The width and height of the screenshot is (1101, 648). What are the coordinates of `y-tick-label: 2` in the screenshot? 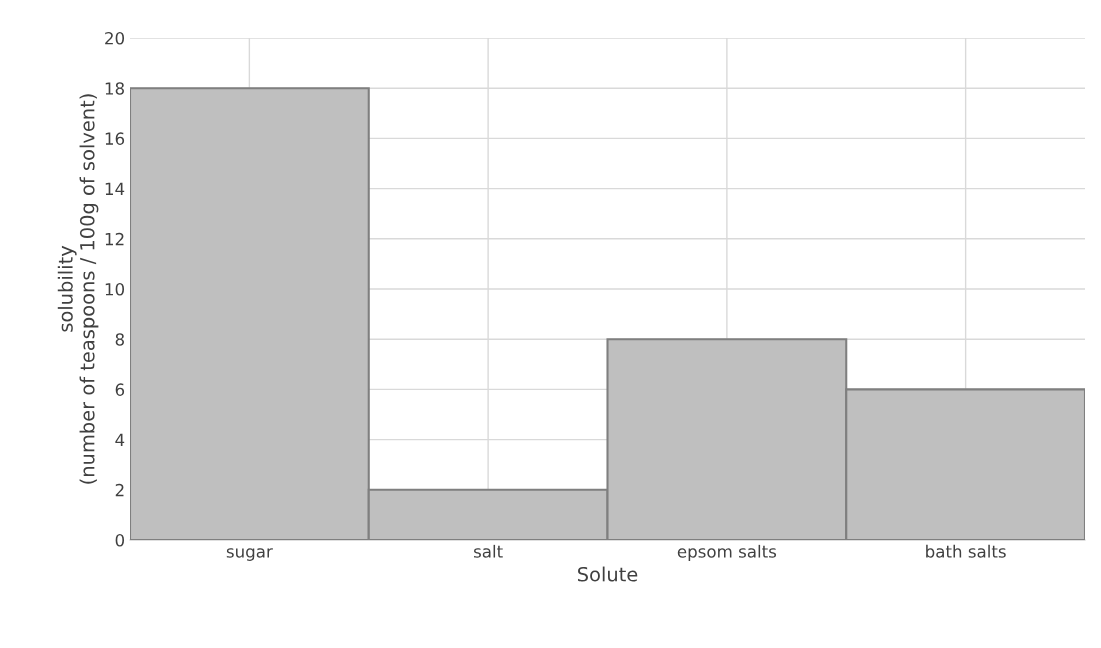 It's located at (119, 490).